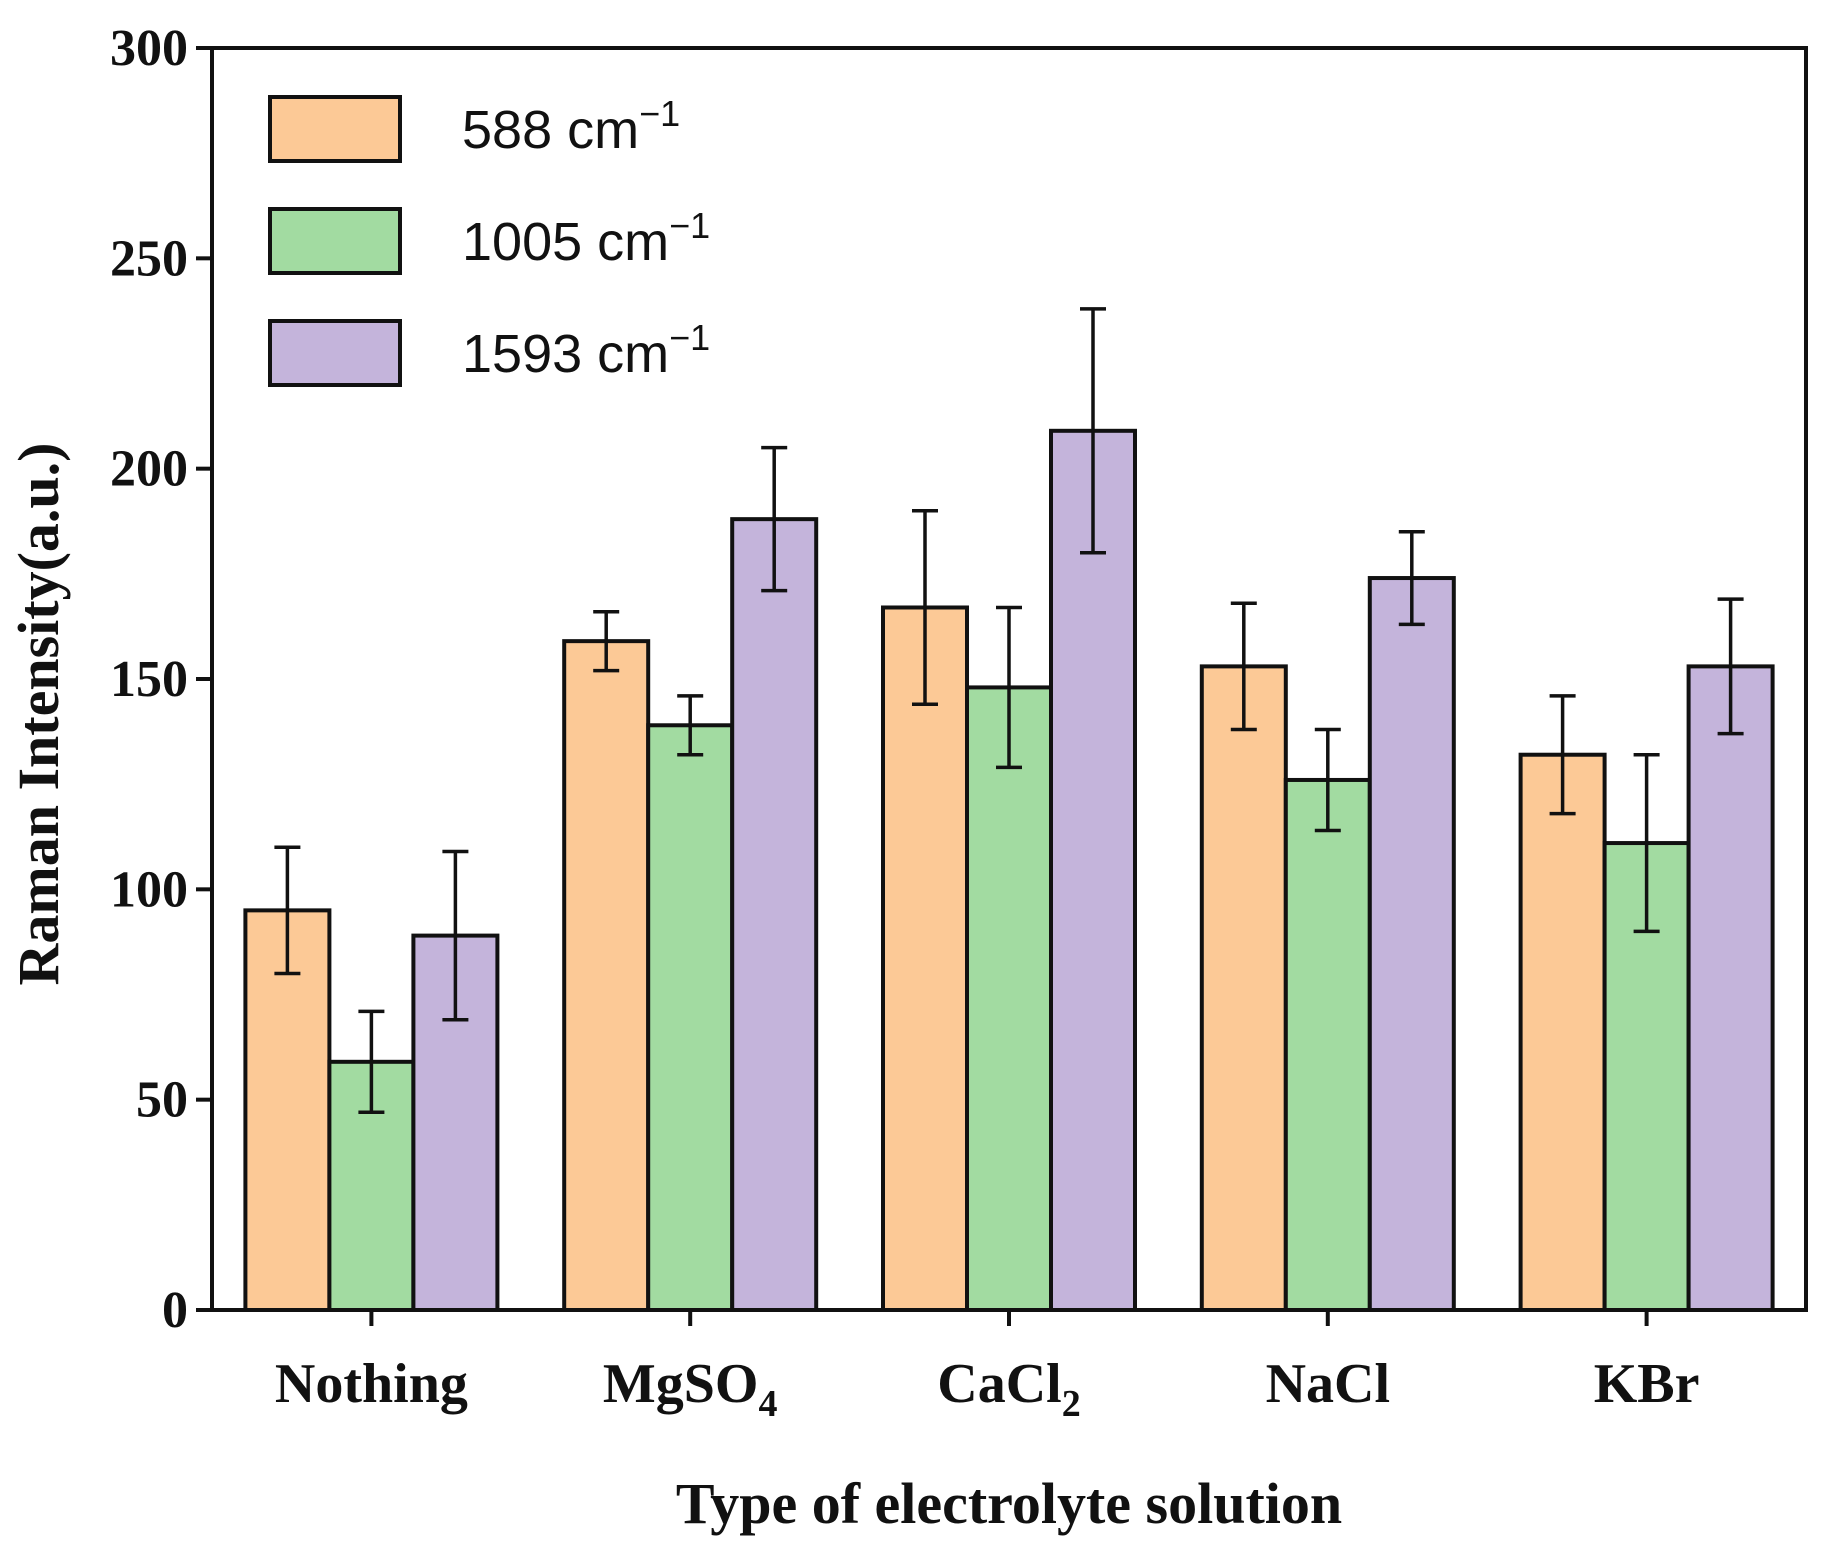 Image resolution: width=1829 pixels, height=1563 pixels. What do you see at coordinates (149, 469) in the screenshot?
I see `y-tick-label: 200` at bounding box center [149, 469].